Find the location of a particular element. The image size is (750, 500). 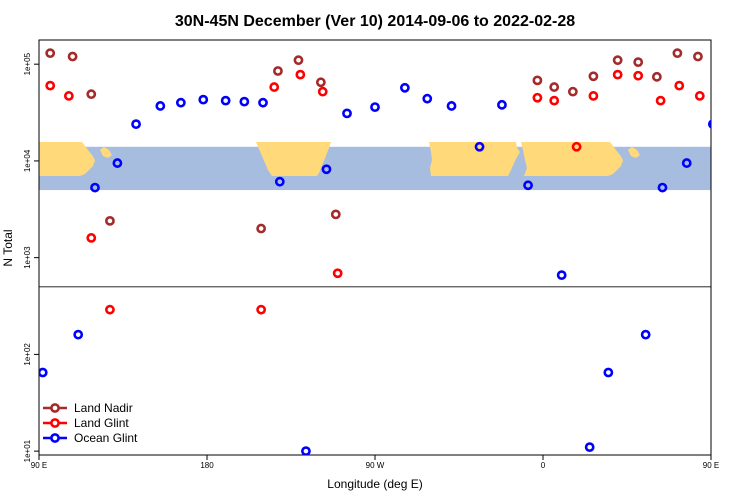

y-tick-label: 1e+05 is located at coordinates (27, 63).